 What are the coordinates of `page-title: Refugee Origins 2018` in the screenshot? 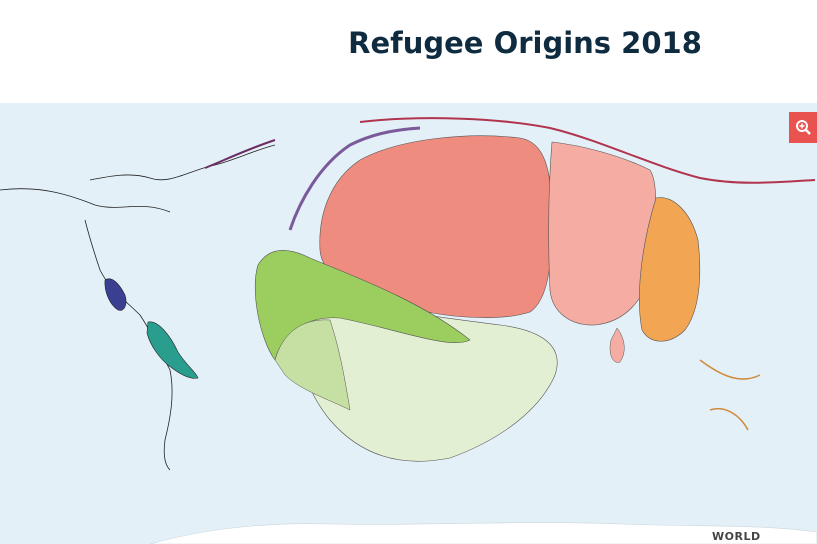 It's located at (525, 43).